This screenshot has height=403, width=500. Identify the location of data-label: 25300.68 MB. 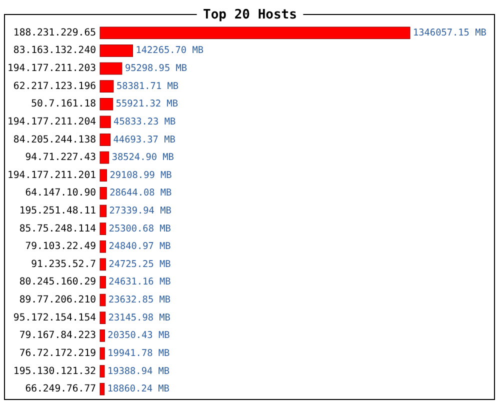
(140, 228).